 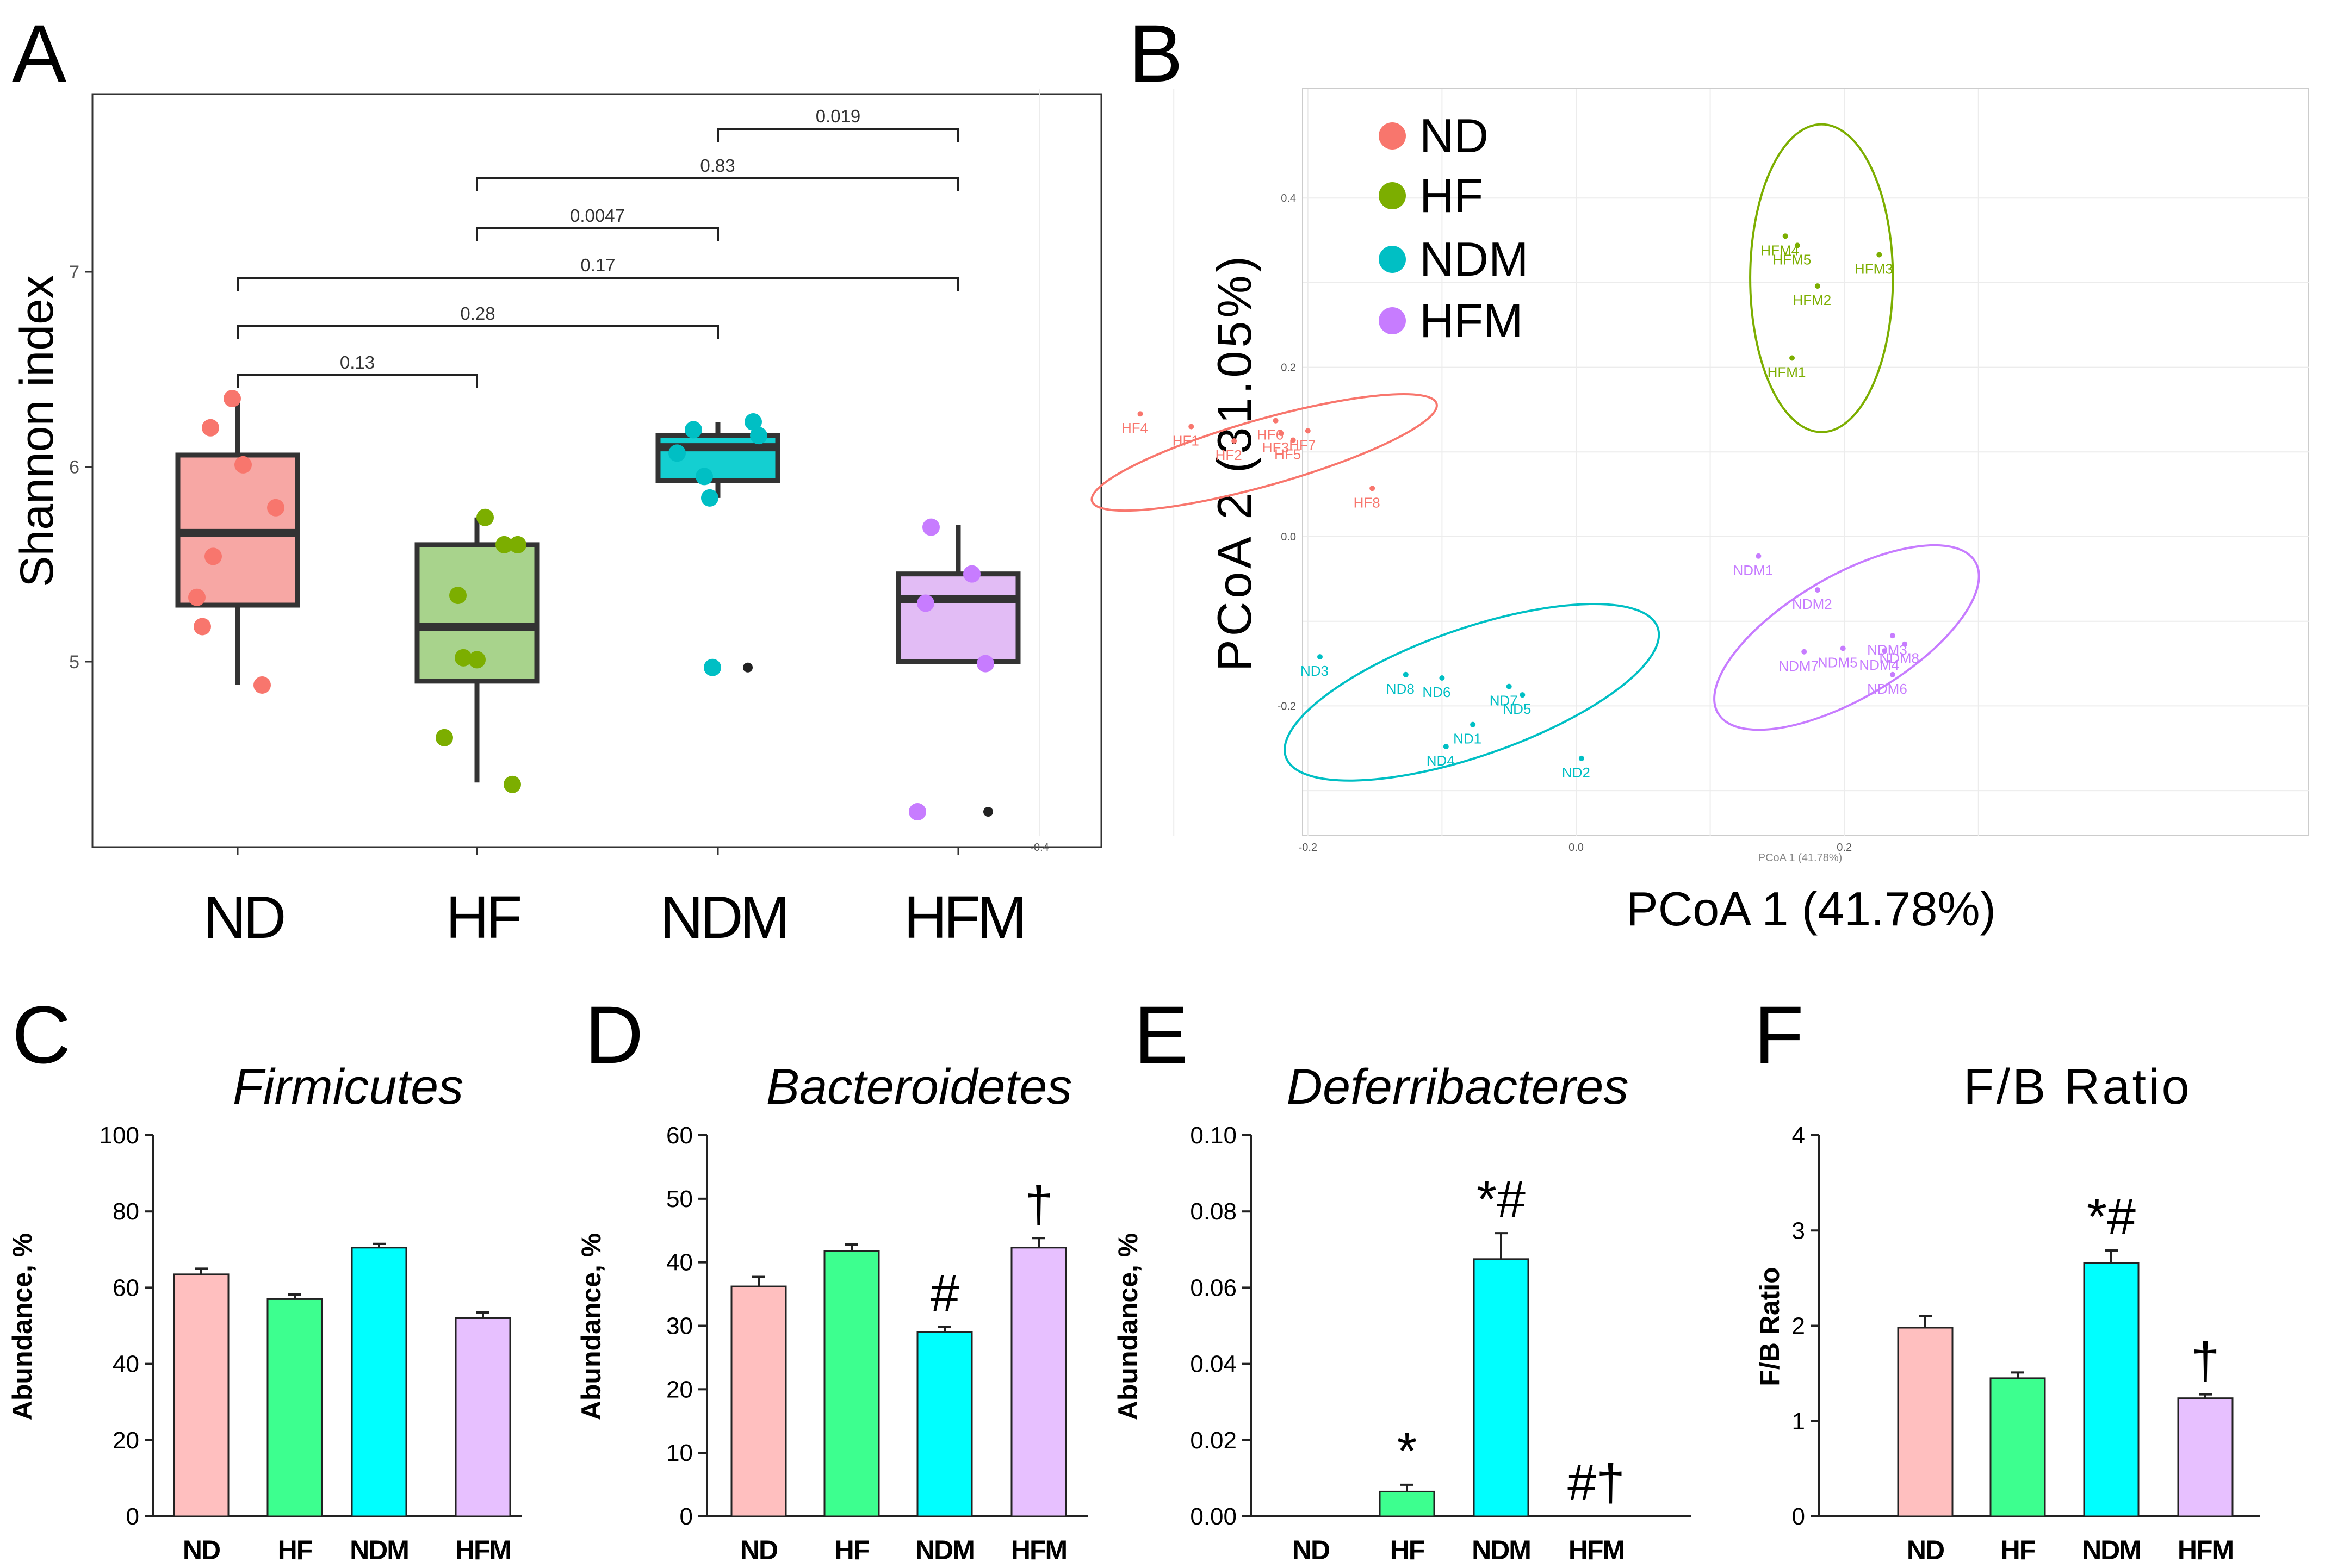 I want to click on panel-b-ylabel: PCoA 2 (31.05%), so click(x=1234, y=462).